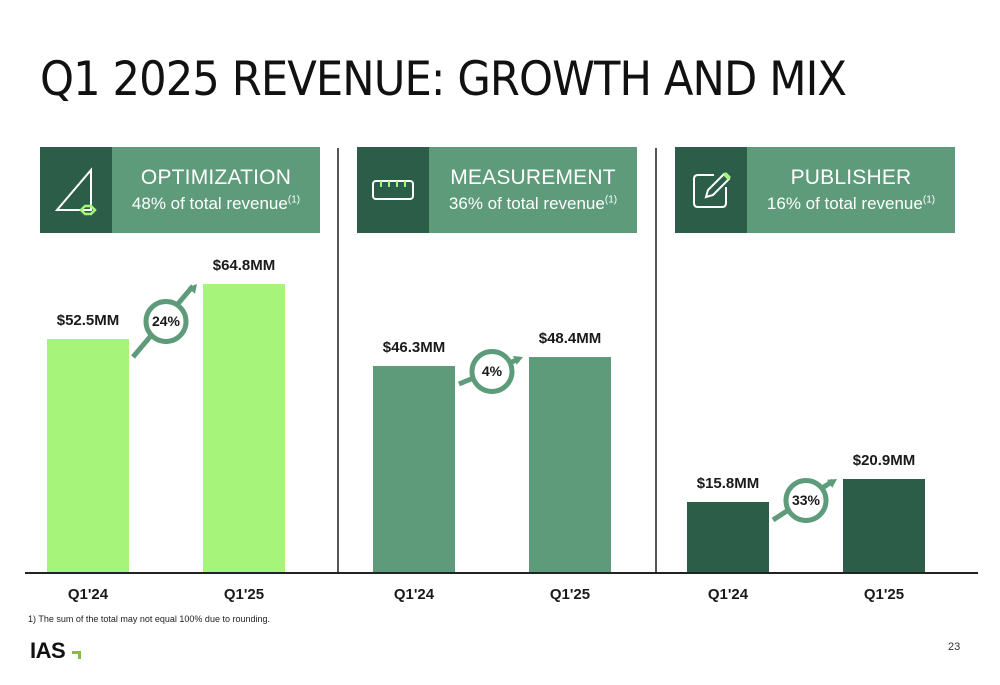 The height and width of the screenshot is (685, 1000). What do you see at coordinates (711, 190) in the screenshot?
I see `edit-pencil-icon` at bounding box center [711, 190].